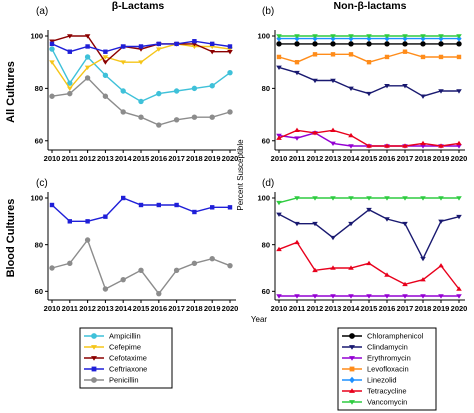 The height and width of the screenshot is (413, 474). I want to click on point-d-tetracycline-2013, so click(333, 267).